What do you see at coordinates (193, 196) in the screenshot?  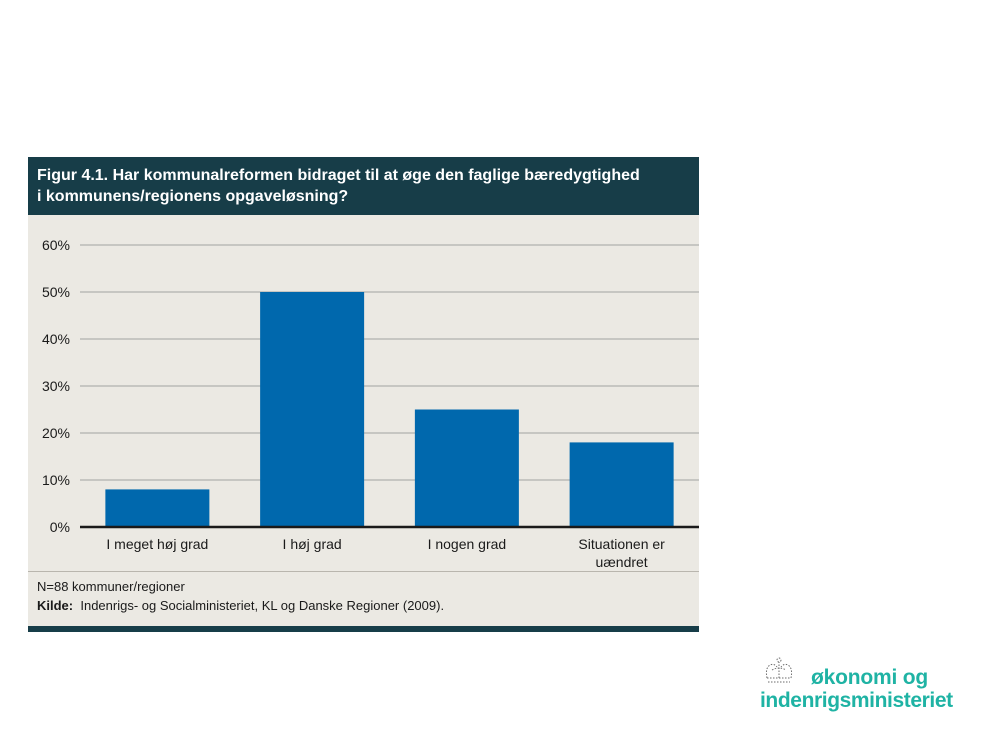 I see `figure-title-line-2: i kommunens/regionens opgaveløsning?` at bounding box center [193, 196].